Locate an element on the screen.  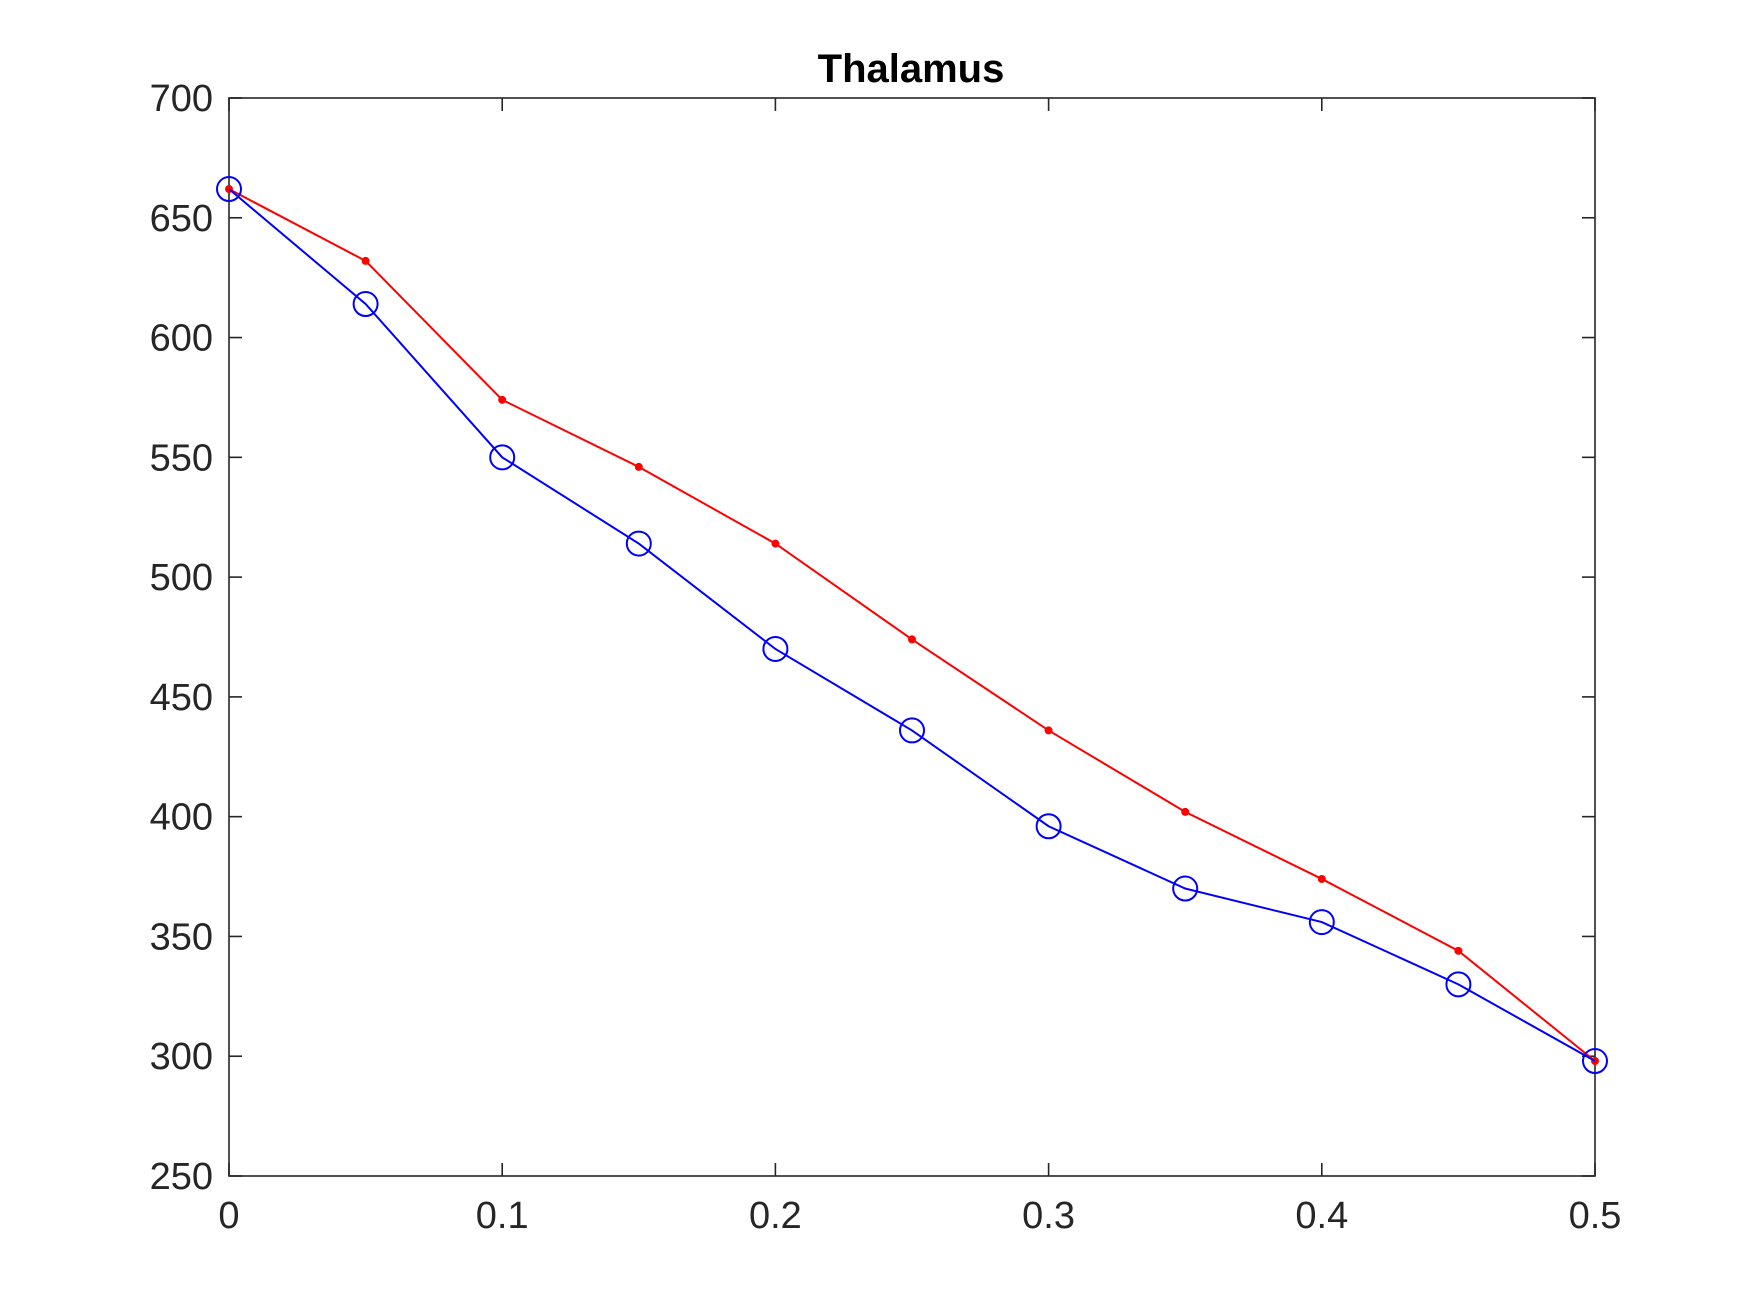
y-tick-label: 350 is located at coordinates (181, 937).